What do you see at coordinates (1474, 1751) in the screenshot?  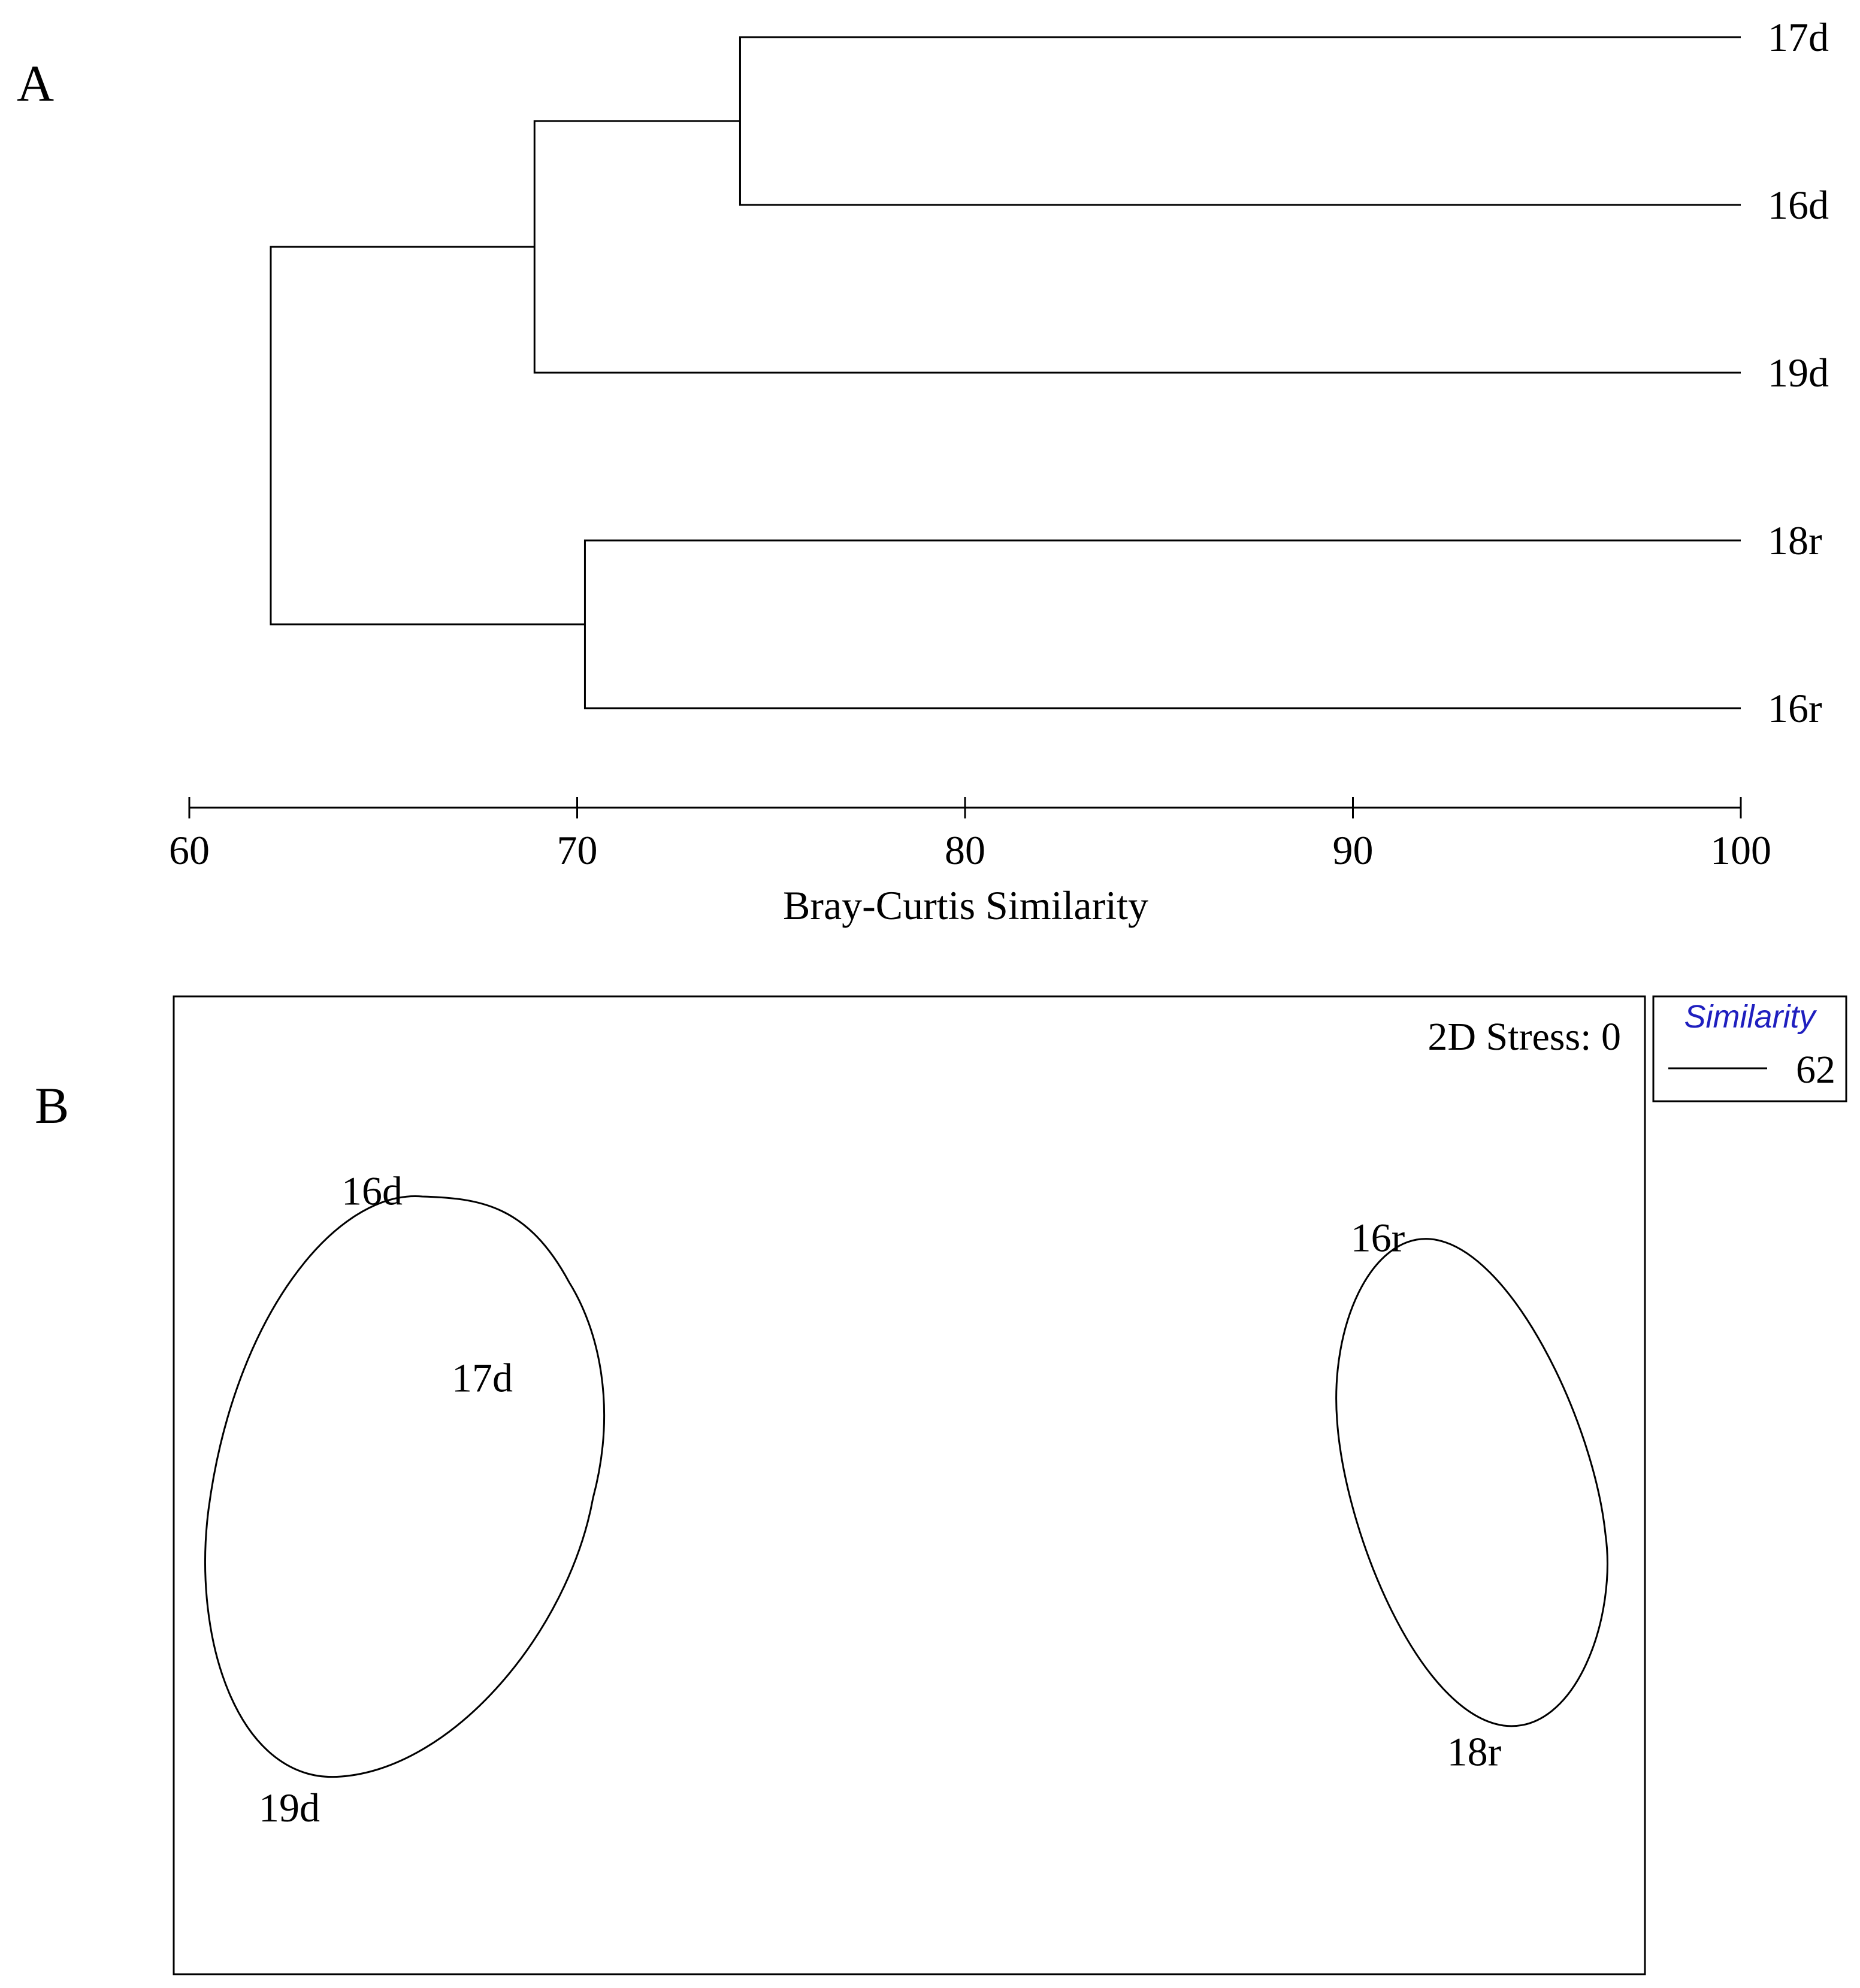 I see `mds-point-label: 18r` at bounding box center [1474, 1751].